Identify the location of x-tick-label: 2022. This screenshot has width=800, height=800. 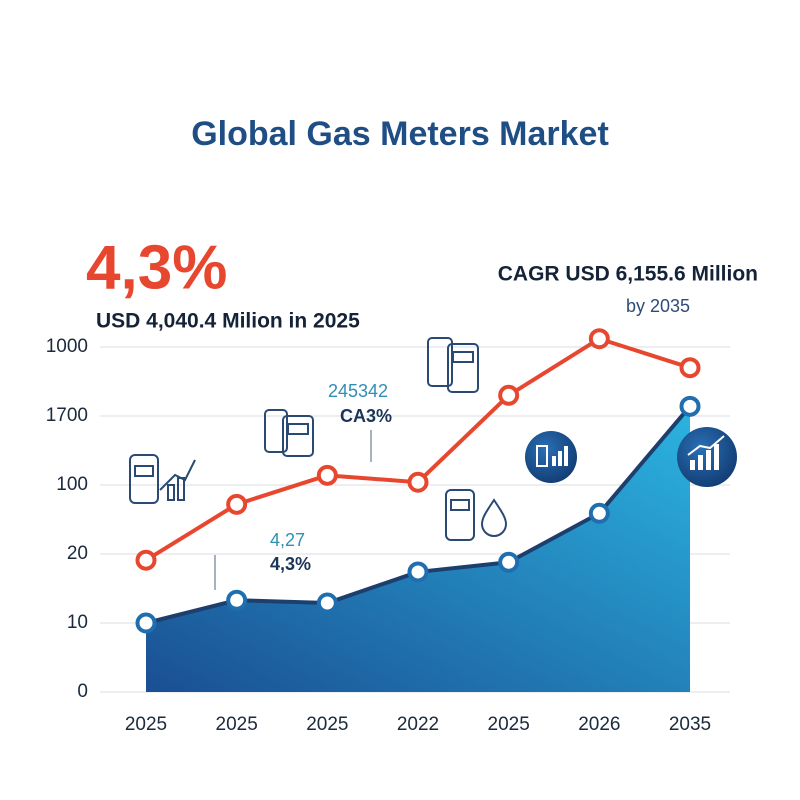
(418, 724).